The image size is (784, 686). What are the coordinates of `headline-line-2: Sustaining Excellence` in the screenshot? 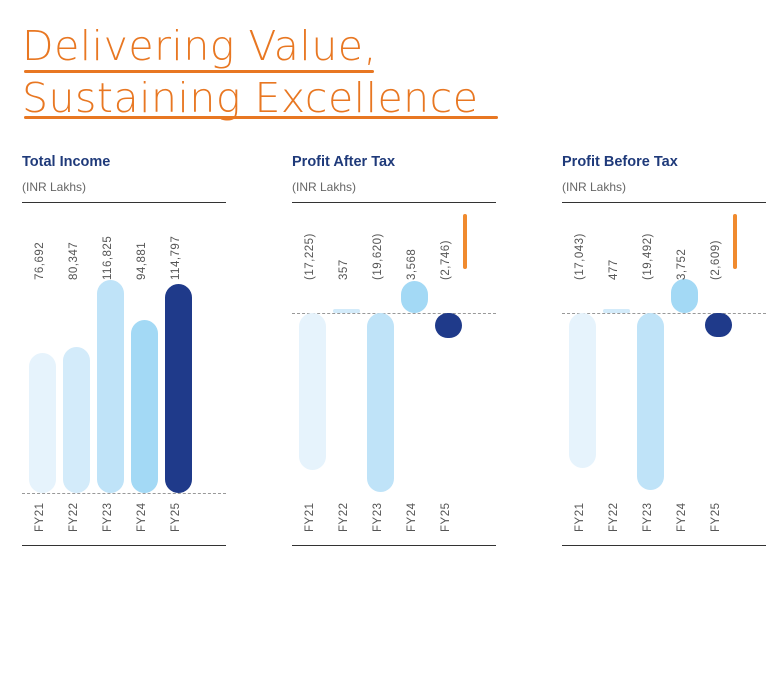 It's located at (250, 98).